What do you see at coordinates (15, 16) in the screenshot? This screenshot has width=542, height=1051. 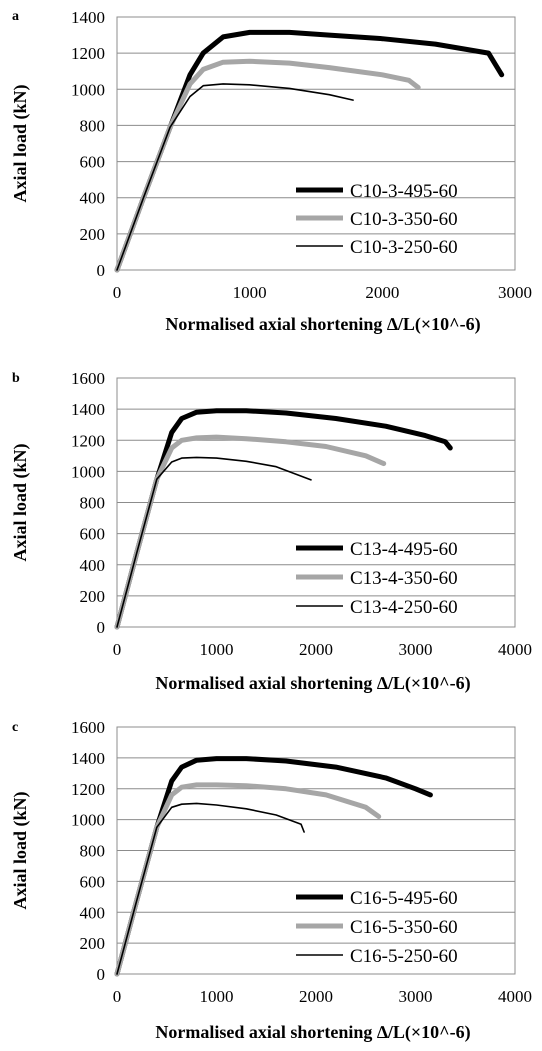 I see `panel-letter: a` at bounding box center [15, 16].